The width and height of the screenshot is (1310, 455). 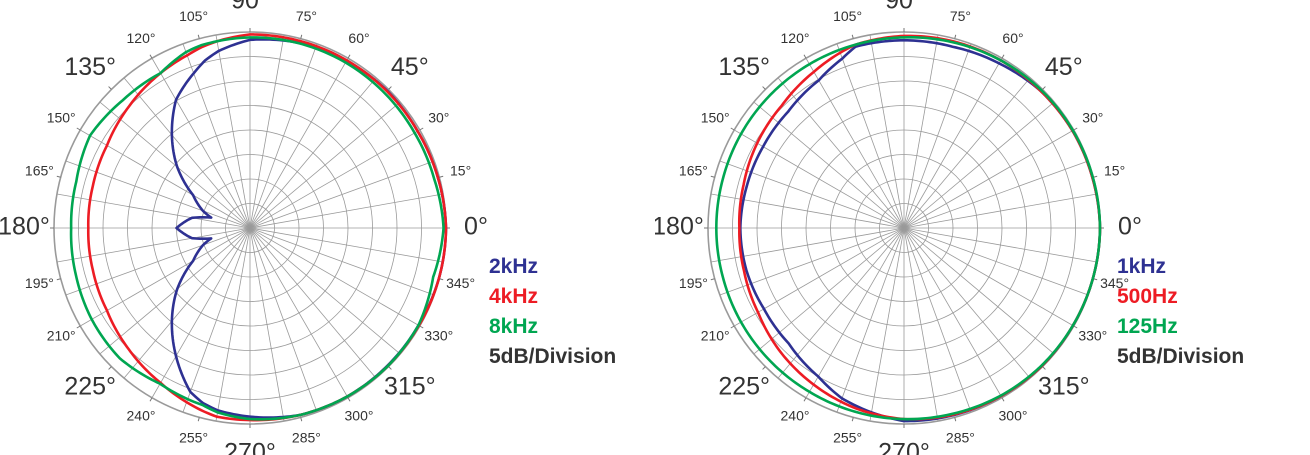 What do you see at coordinates (514, 326) in the screenshot?
I see `legend-item: 8kHz` at bounding box center [514, 326].